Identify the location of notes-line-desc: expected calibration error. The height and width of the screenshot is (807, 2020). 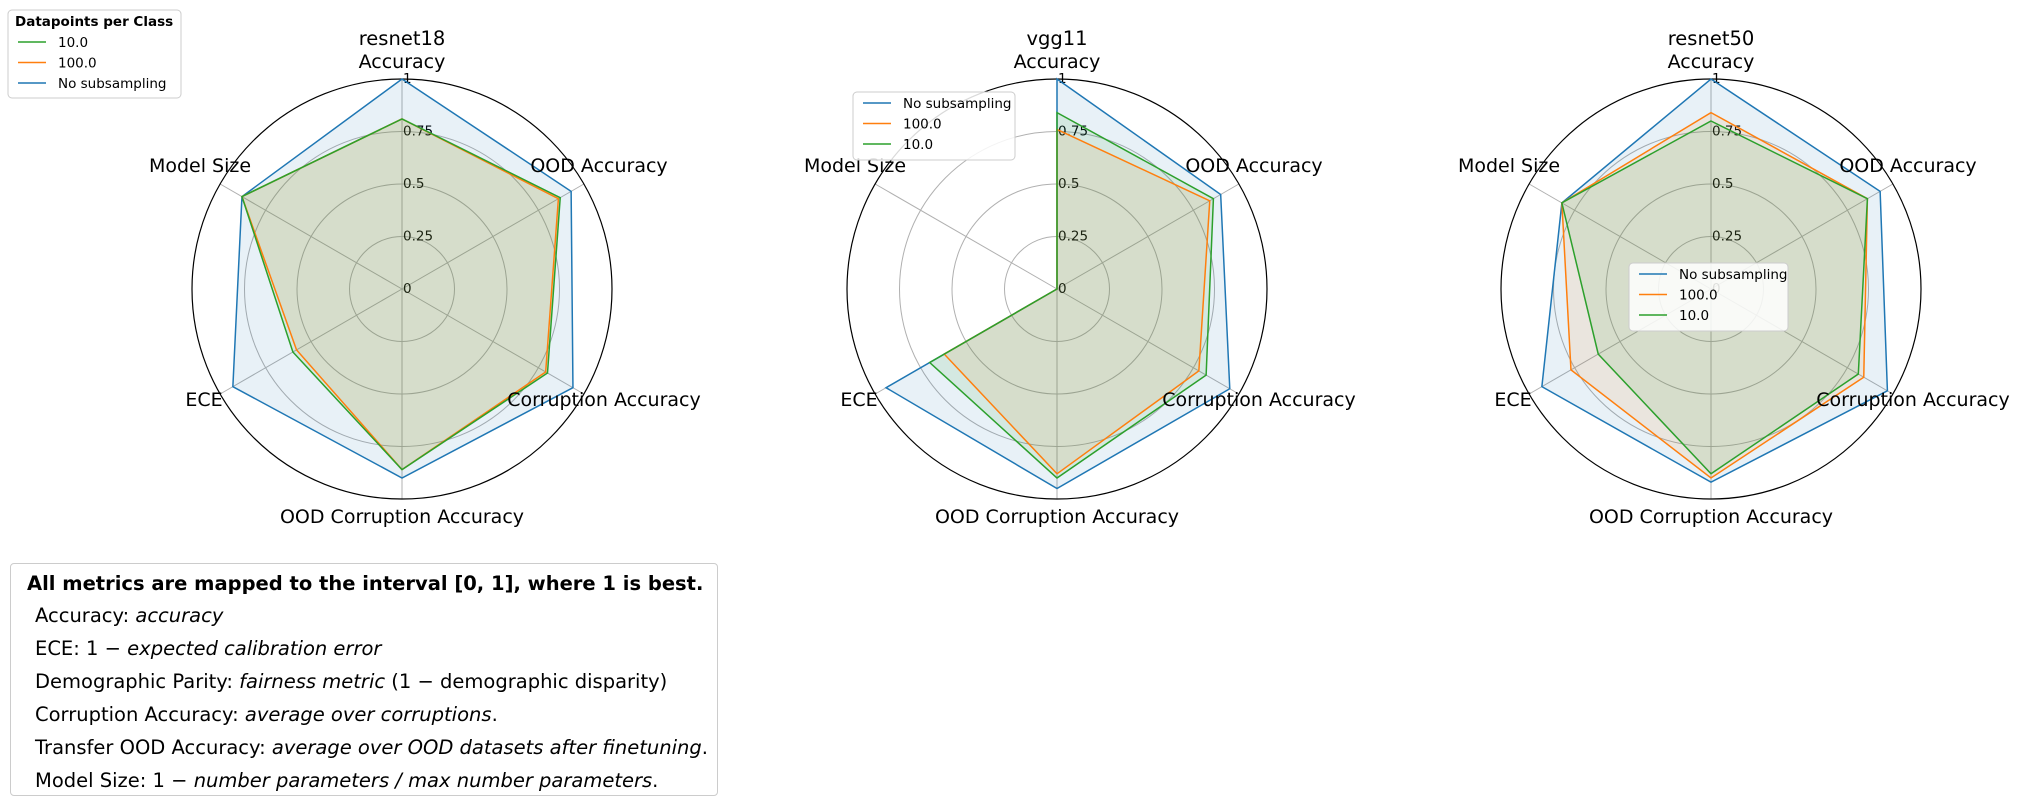
(254, 648).